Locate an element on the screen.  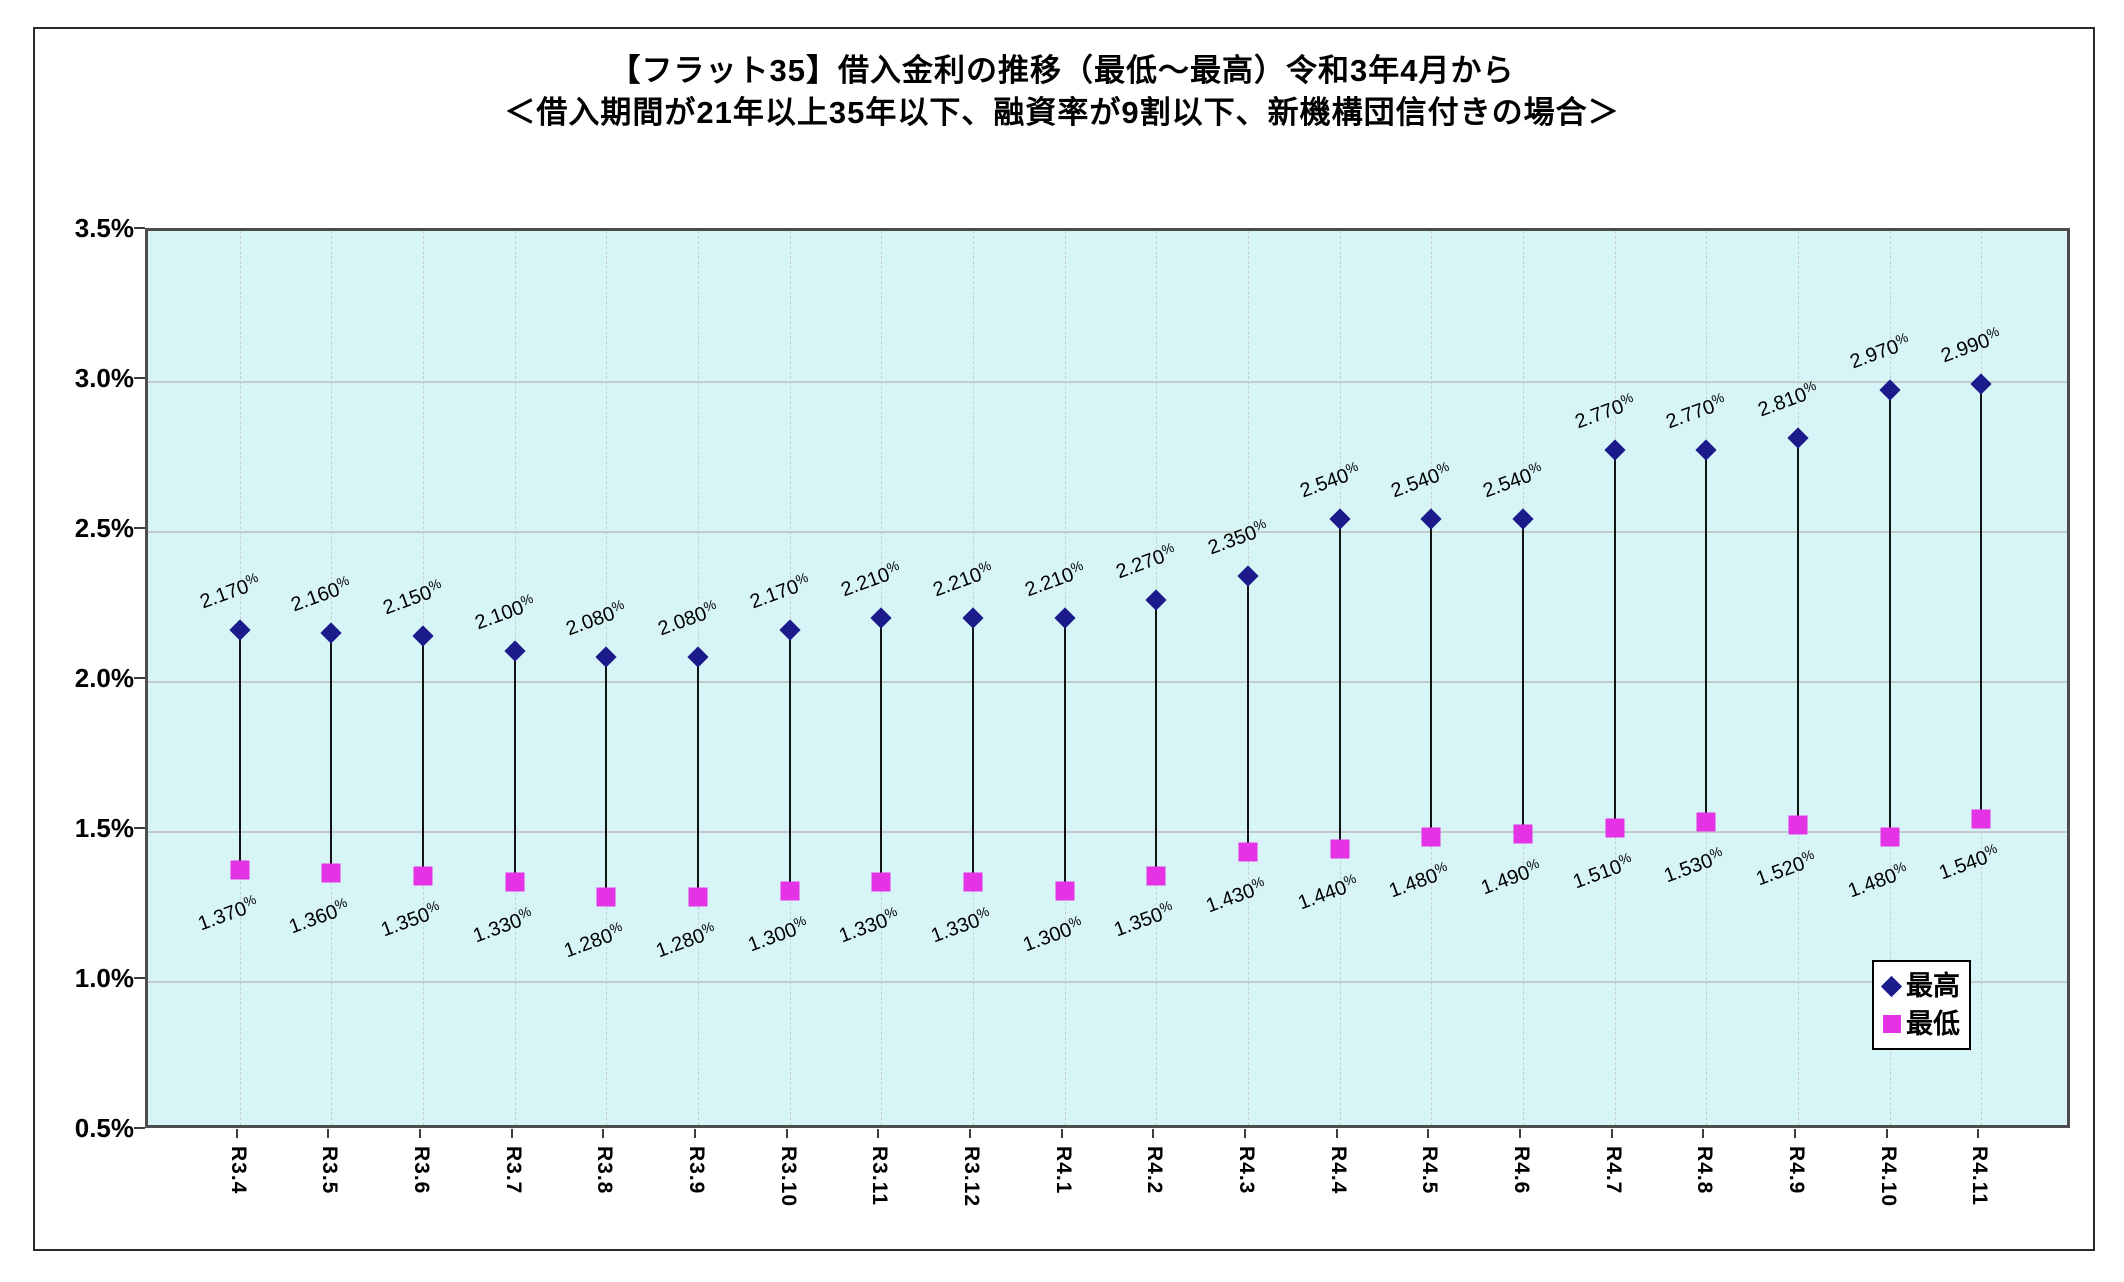
y-tick-label: 3.5% is located at coordinates (104, 228).